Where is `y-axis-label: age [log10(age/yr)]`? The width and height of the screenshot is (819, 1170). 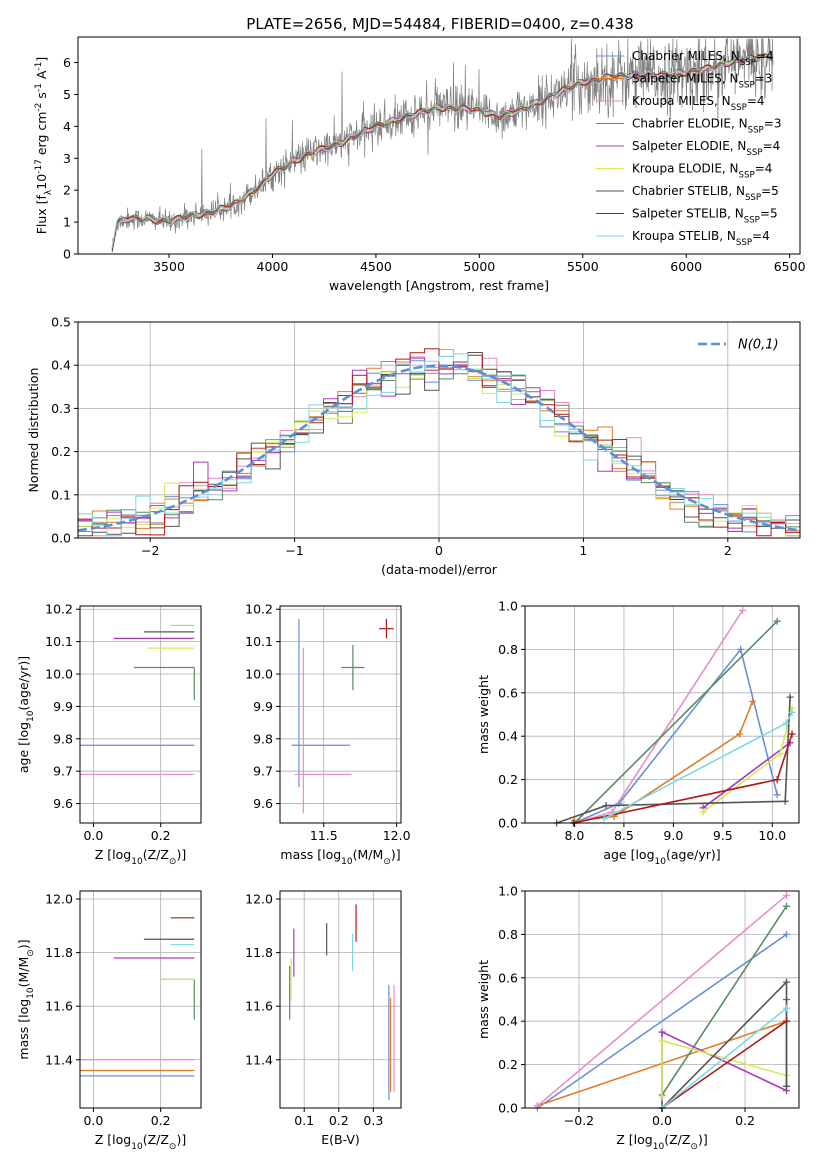
y-axis-label: age [log10(age/yr)] is located at coordinates (26, 714).